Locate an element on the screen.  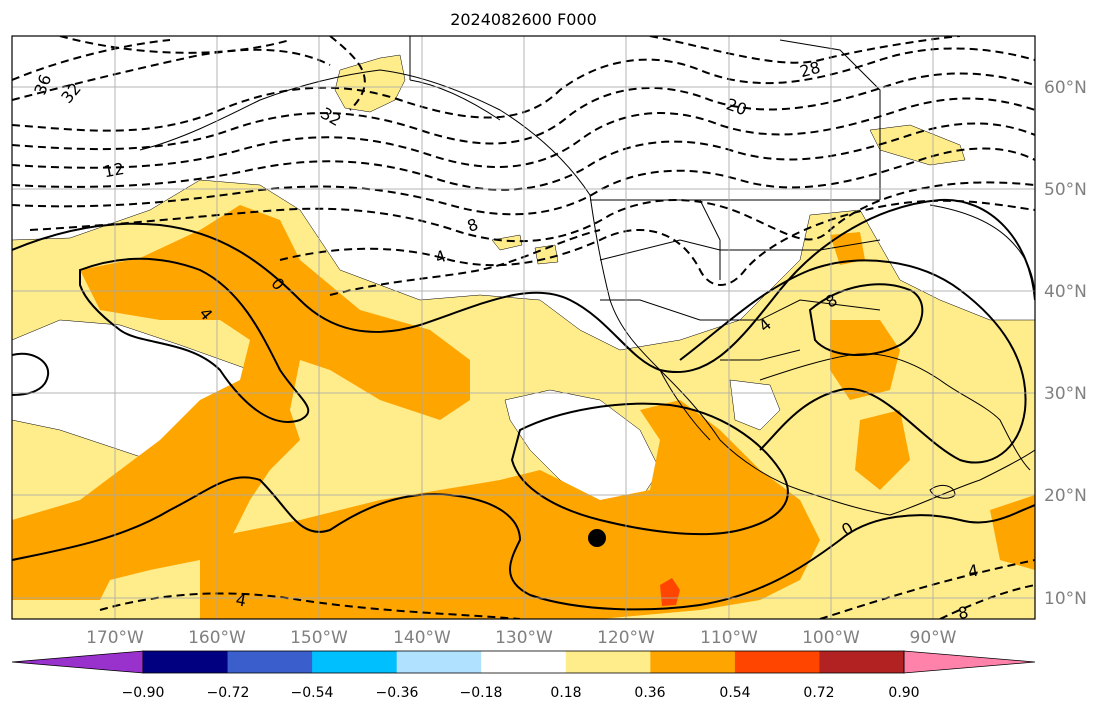
orange-carib is located at coordinates (1012, 532).